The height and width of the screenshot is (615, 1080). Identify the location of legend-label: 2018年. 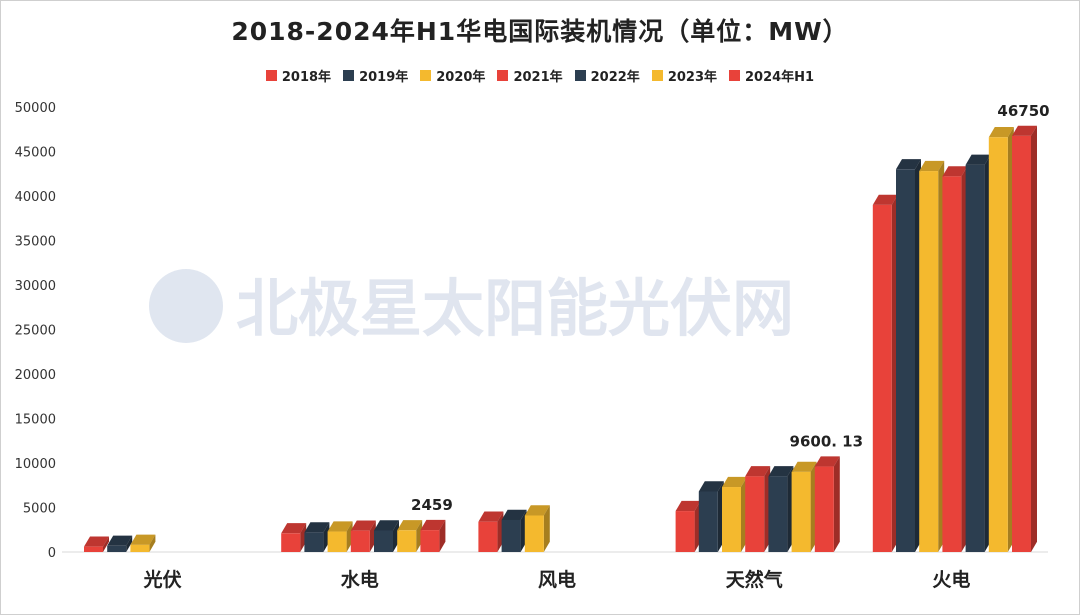
(306, 77).